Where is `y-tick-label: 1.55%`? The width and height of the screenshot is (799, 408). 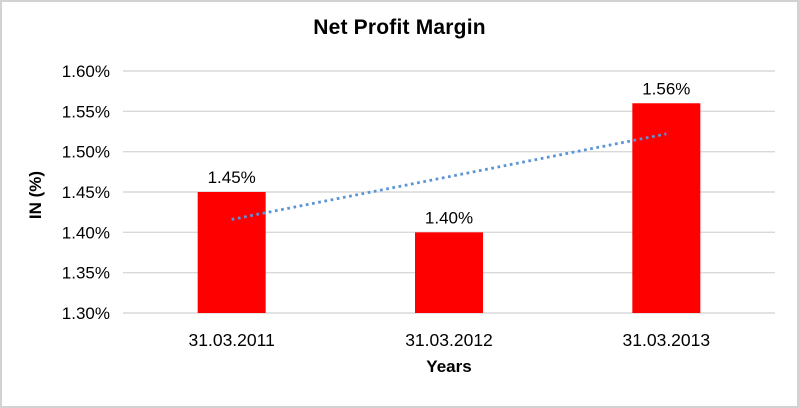 y-tick-label: 1.55% is located at coordinates (86, 111).